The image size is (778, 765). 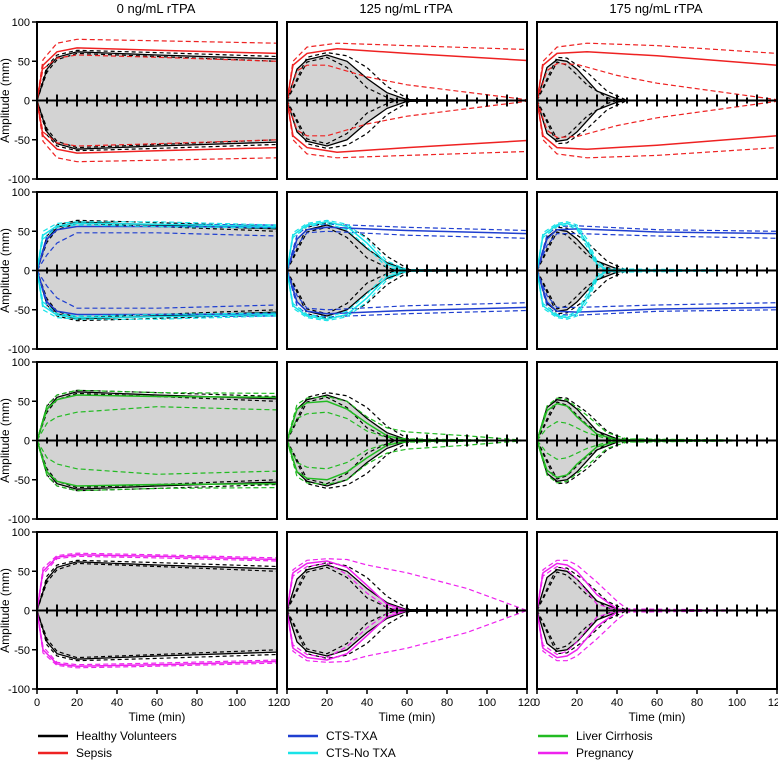 What do you see at coordinates (604, 753) in the screenshot?
I see `legend-label: Pregnancy` at bounding box center [604, 753].